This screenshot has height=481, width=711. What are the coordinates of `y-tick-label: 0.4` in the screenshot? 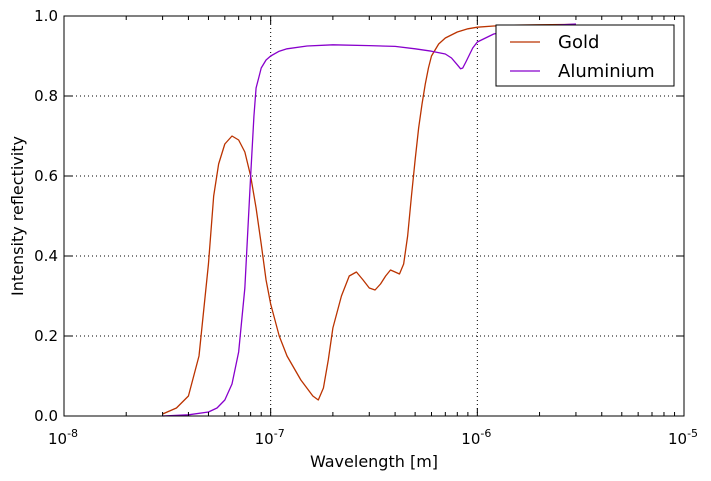 It's located at (46, 256).